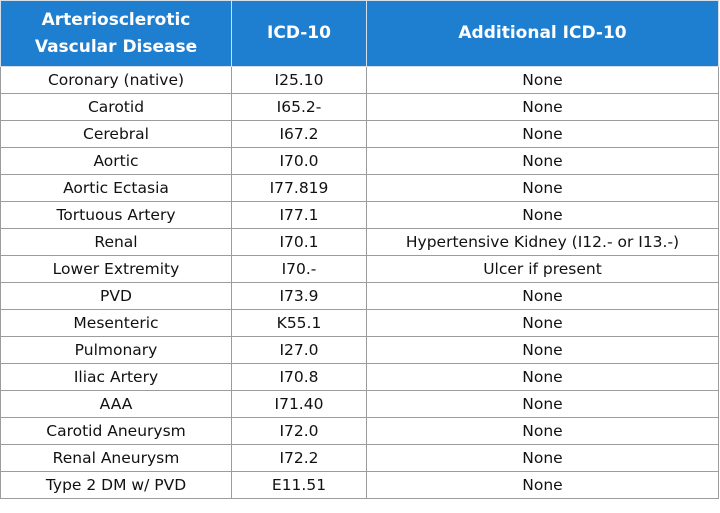  What do you see at coordinates (299, 323) in the screenshot?
I see `cell-icd10: K55.1` at bounding box center [299, 323].